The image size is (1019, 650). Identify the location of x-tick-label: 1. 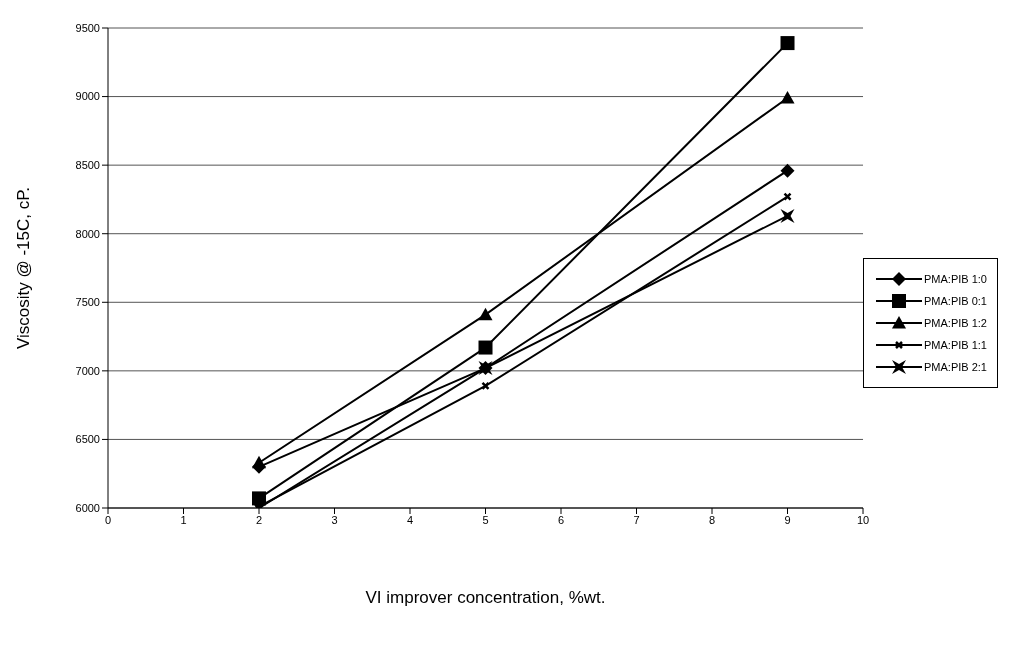
(183, 519).